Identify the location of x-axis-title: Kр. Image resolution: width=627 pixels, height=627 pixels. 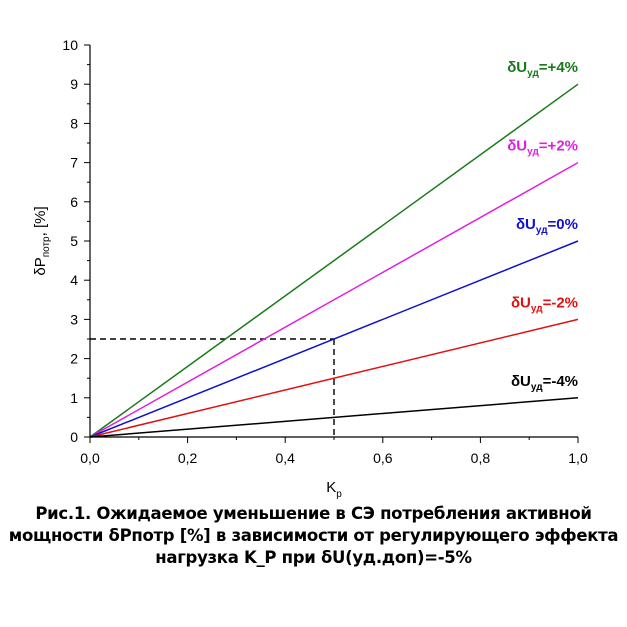
(334, 489).